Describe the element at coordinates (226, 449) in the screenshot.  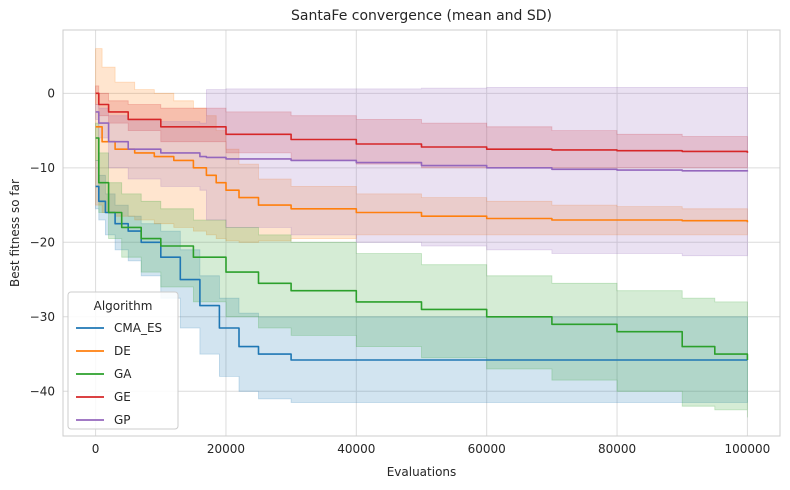
I see `x-tick-label: 20000` at that location.